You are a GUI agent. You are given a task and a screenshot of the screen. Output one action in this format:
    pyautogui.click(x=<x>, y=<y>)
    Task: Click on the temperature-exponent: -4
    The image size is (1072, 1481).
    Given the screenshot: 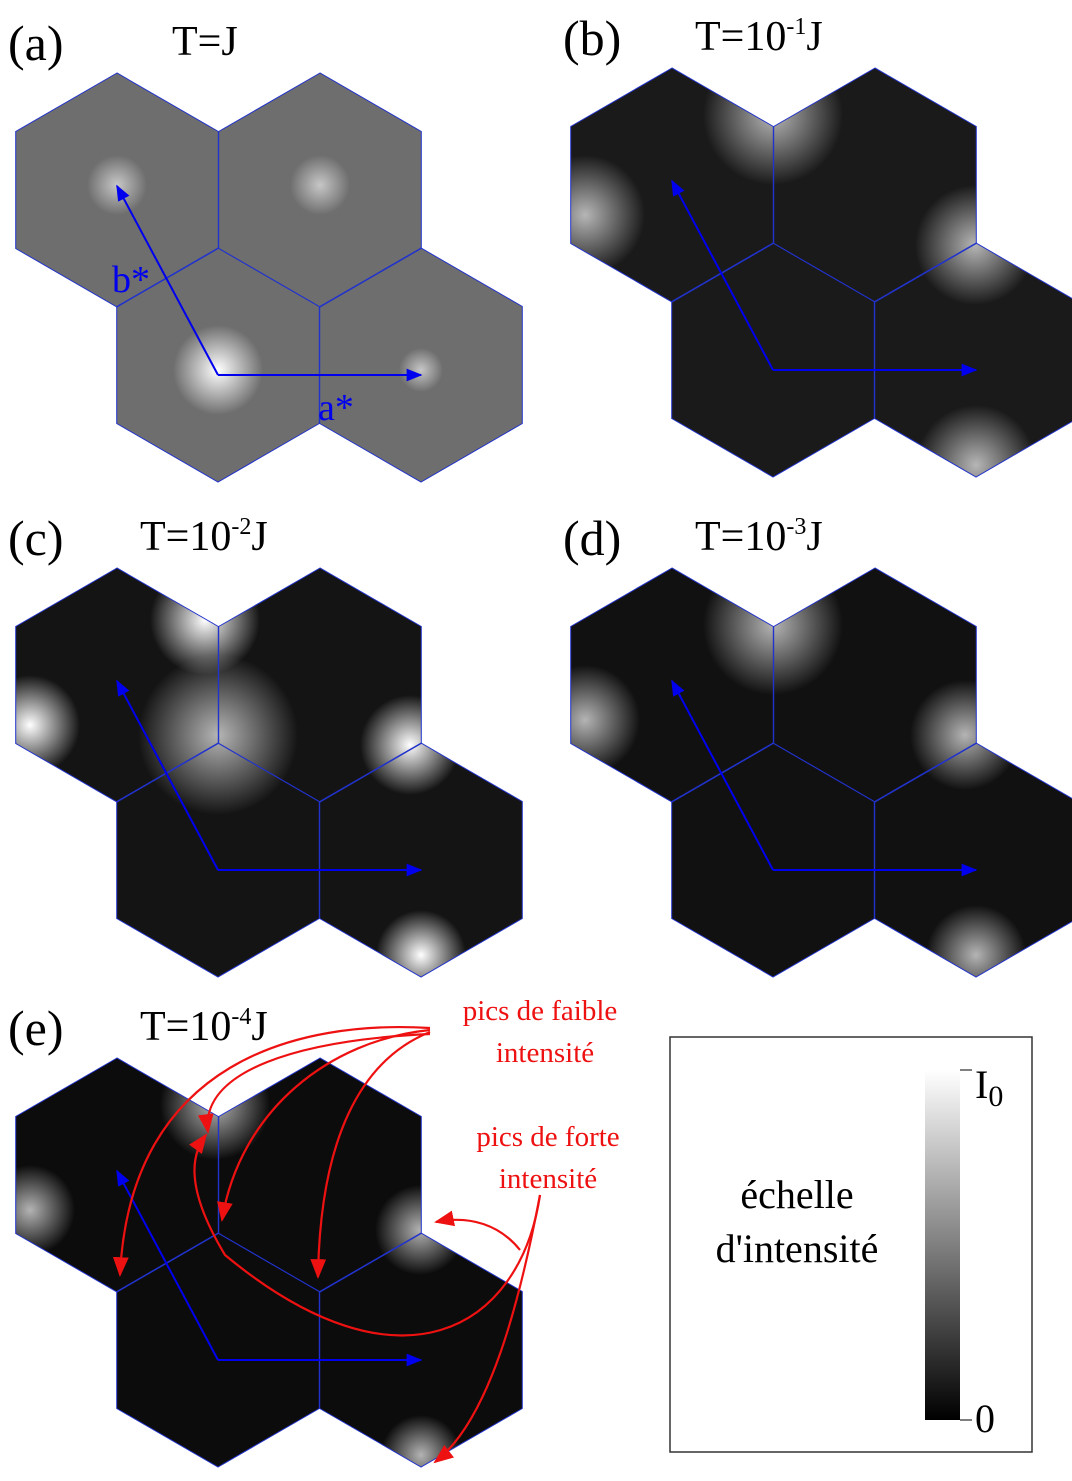 What is the action you would take?
    pyautogui.click(x=241, y=1017)
    